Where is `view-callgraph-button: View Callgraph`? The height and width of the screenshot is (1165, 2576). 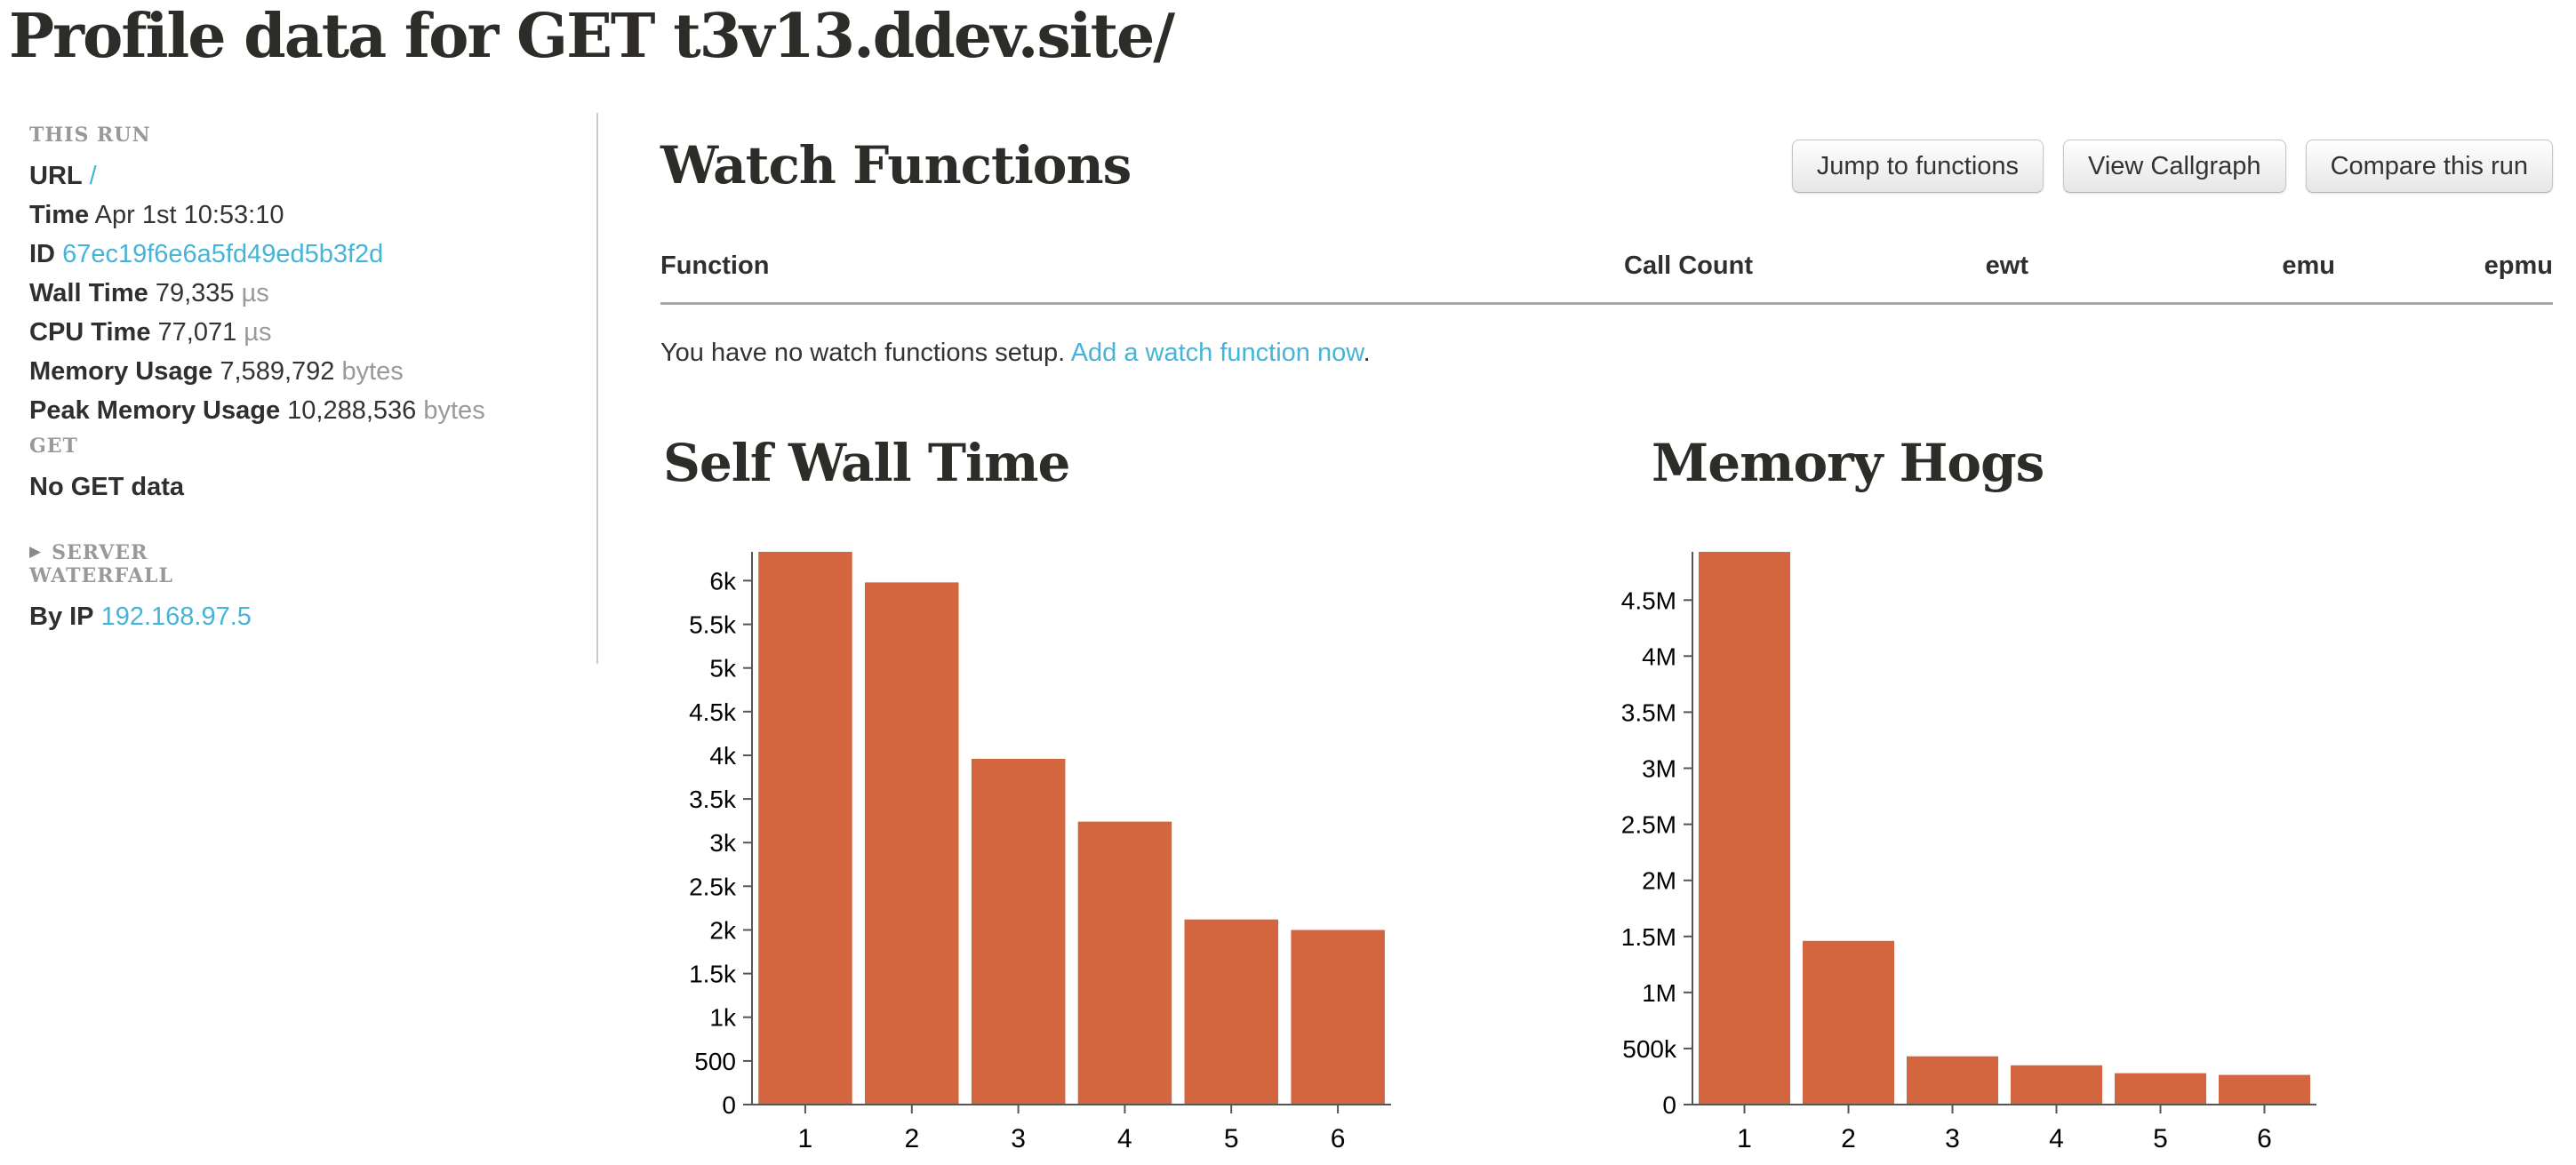
view-callgraph-button: View Callgraph is located at coordinates (2174, 167).